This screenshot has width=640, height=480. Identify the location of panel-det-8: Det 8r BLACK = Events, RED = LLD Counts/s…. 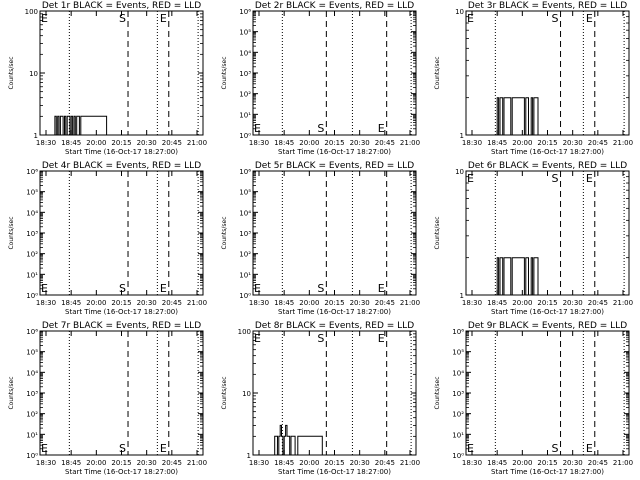
(320, 398).